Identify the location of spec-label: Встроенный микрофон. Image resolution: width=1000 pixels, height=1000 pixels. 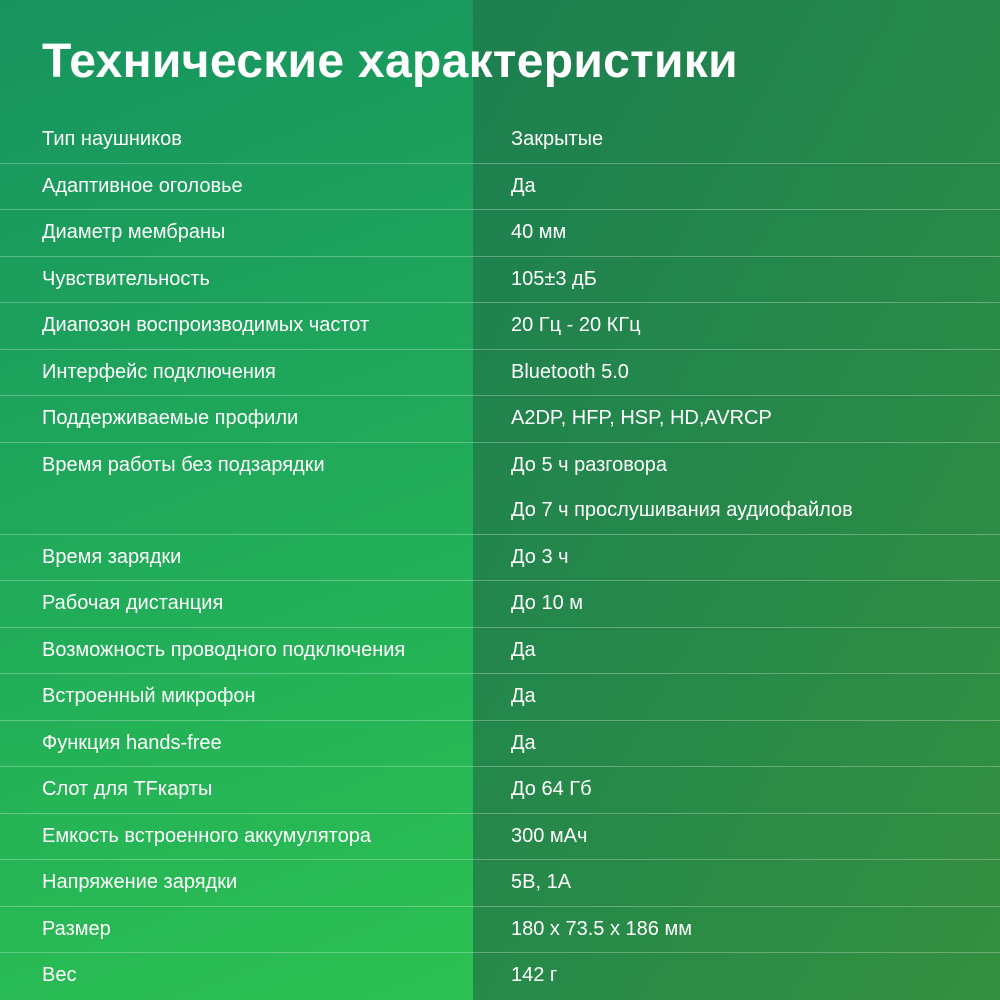
(149, 696).